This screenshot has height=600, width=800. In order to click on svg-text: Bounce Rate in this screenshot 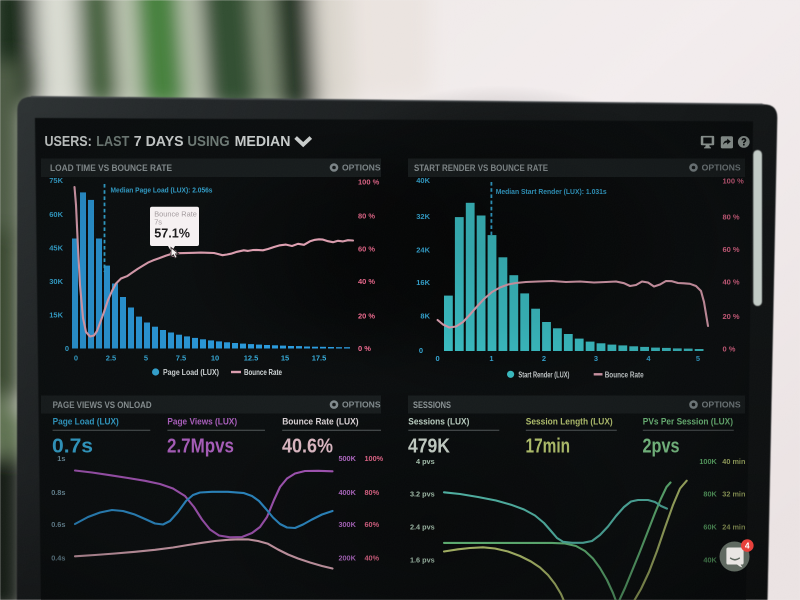, I will do `click(175, 213)`.